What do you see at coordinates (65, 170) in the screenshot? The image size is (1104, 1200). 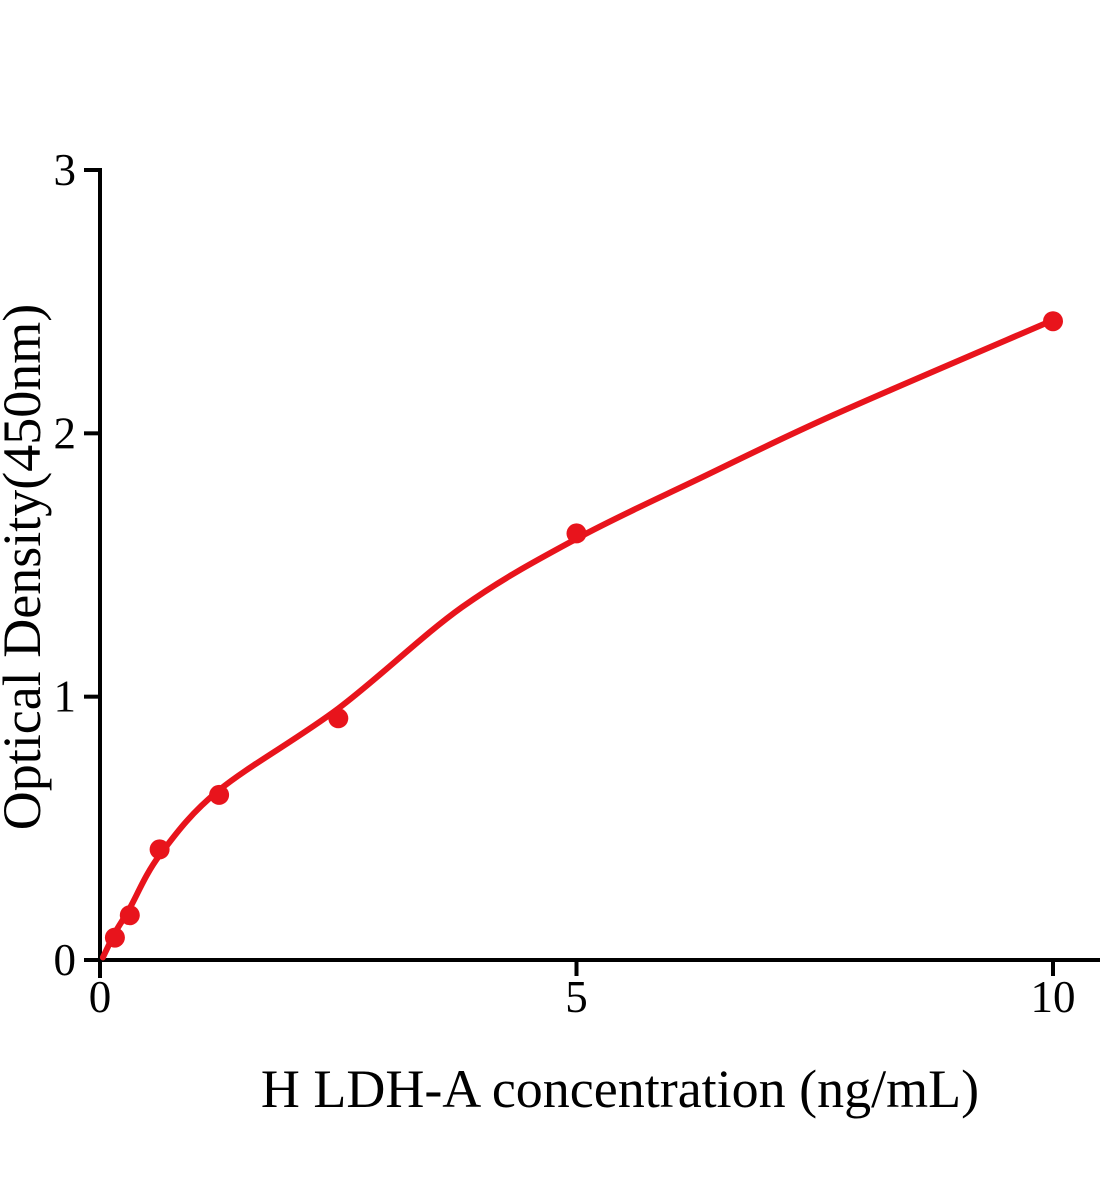 I see `y-tick-label: 3` at bounding box center [65, 170].